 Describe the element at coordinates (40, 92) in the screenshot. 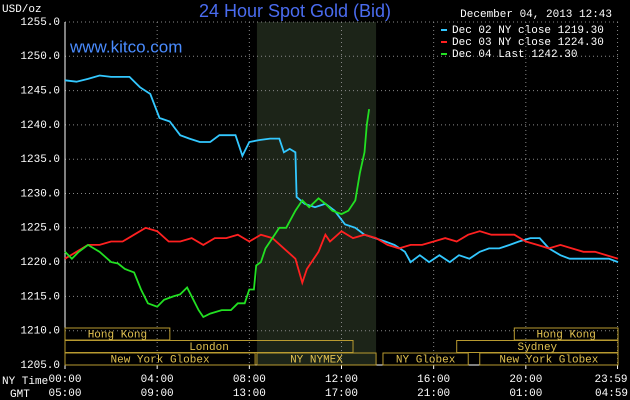

I see `y-tick-label: 1245.0` at that location.